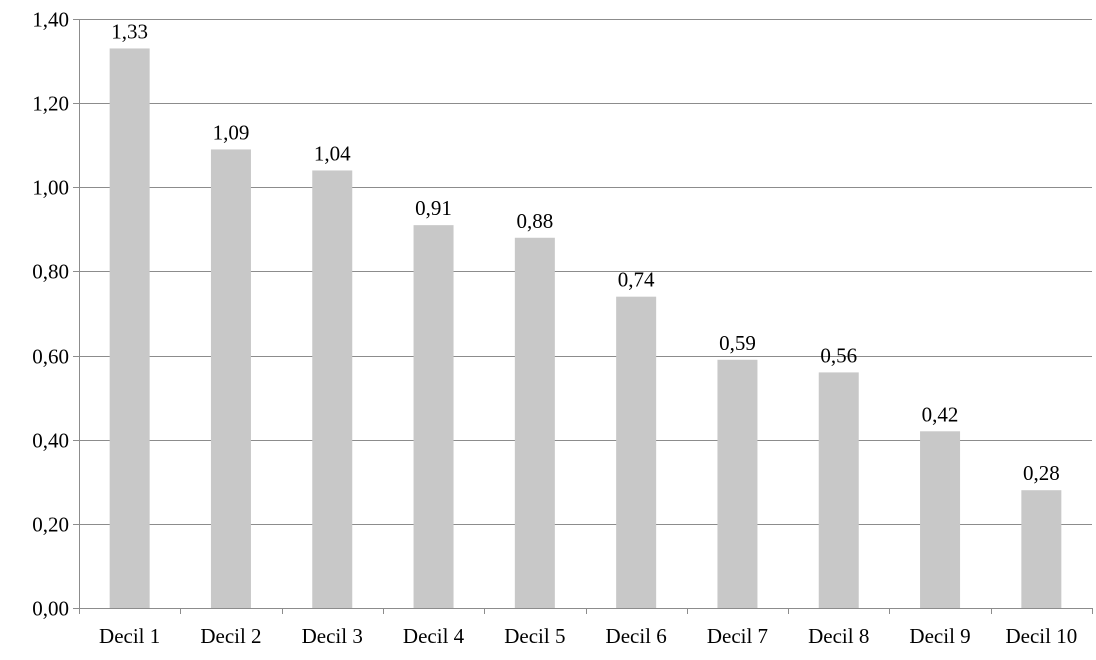  What do you see at coordinates (129, 31) in the screenshot?
I see `data-label: 1,33` at bounding box center [129, 31].